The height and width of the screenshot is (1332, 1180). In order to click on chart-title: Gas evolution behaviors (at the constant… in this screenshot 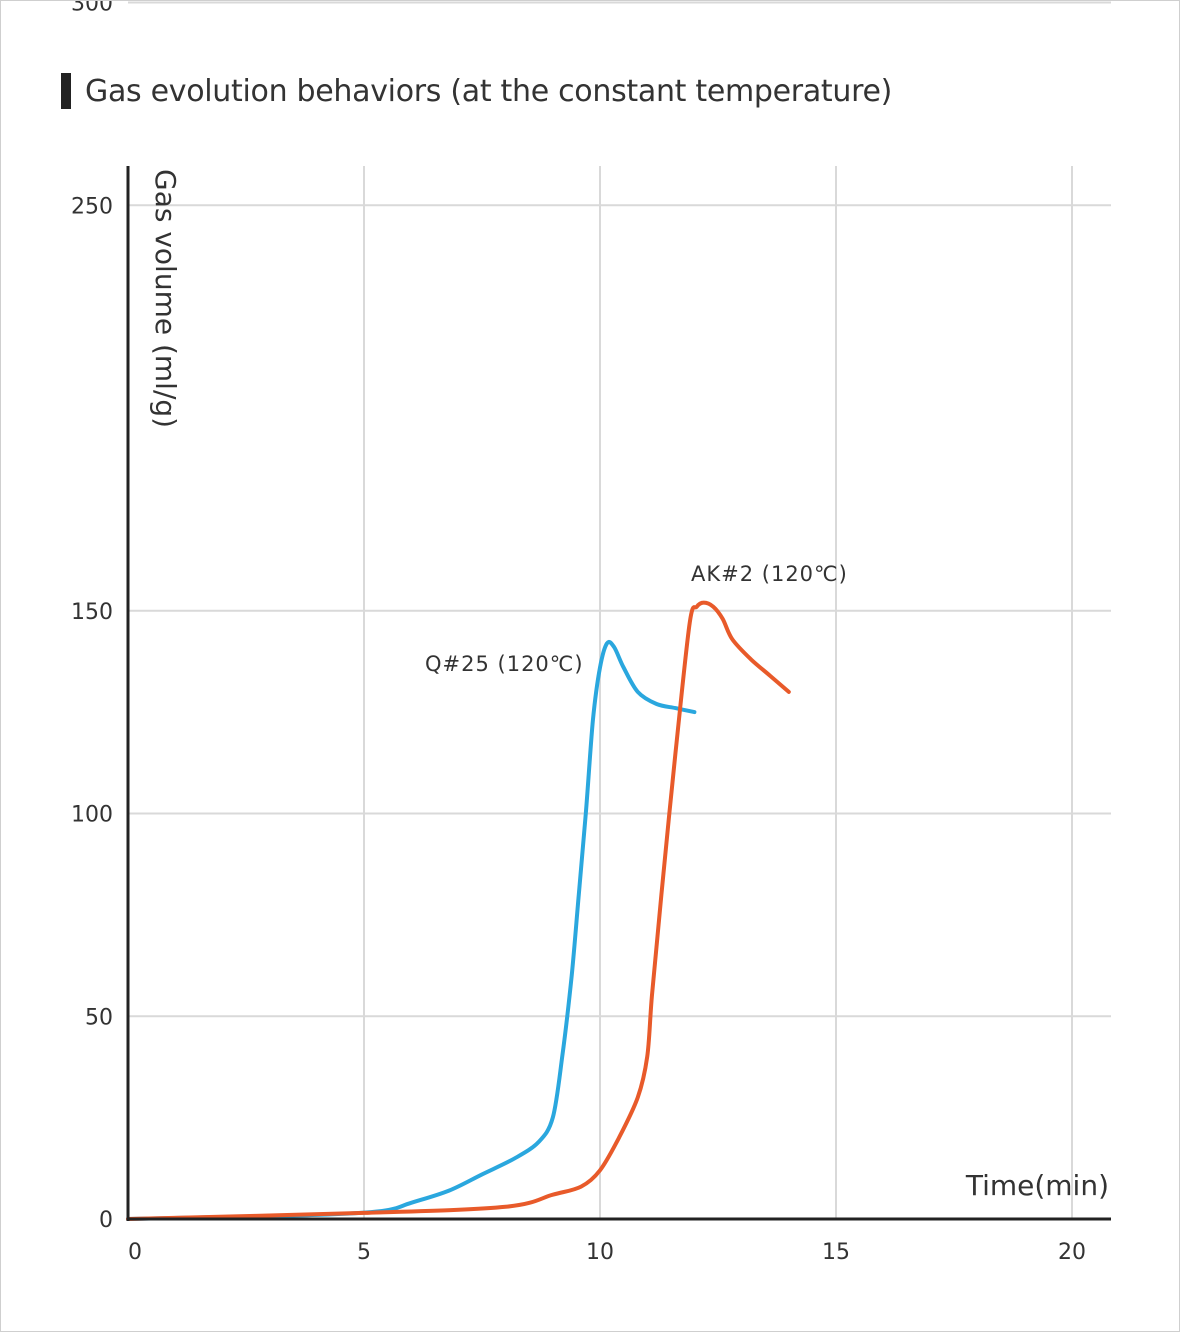, I will do `click(476, 91)`.